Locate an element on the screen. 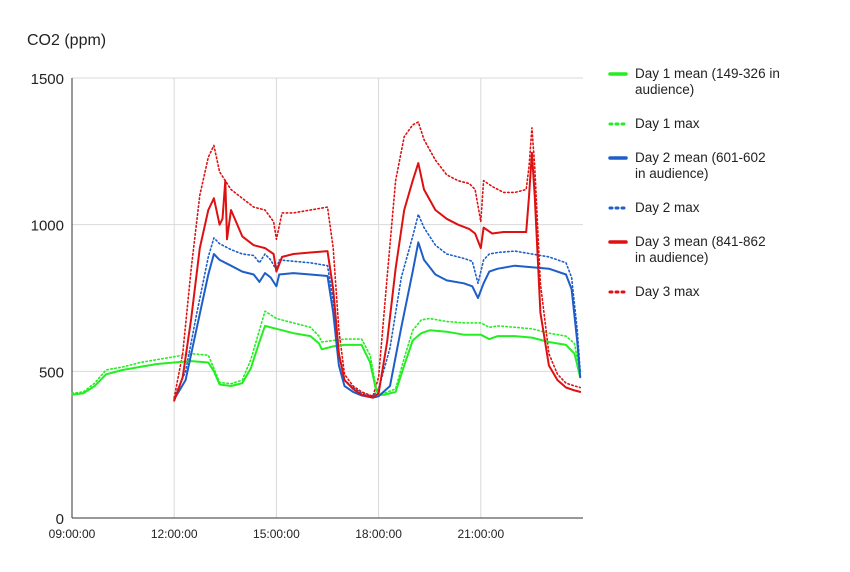 The height and width of the screenshot is (572, 850). x-tick-labels: 09:00:00 12:00:00 15:00:00 18:00:00 21:00:00 is located at coordinates (277, 534).